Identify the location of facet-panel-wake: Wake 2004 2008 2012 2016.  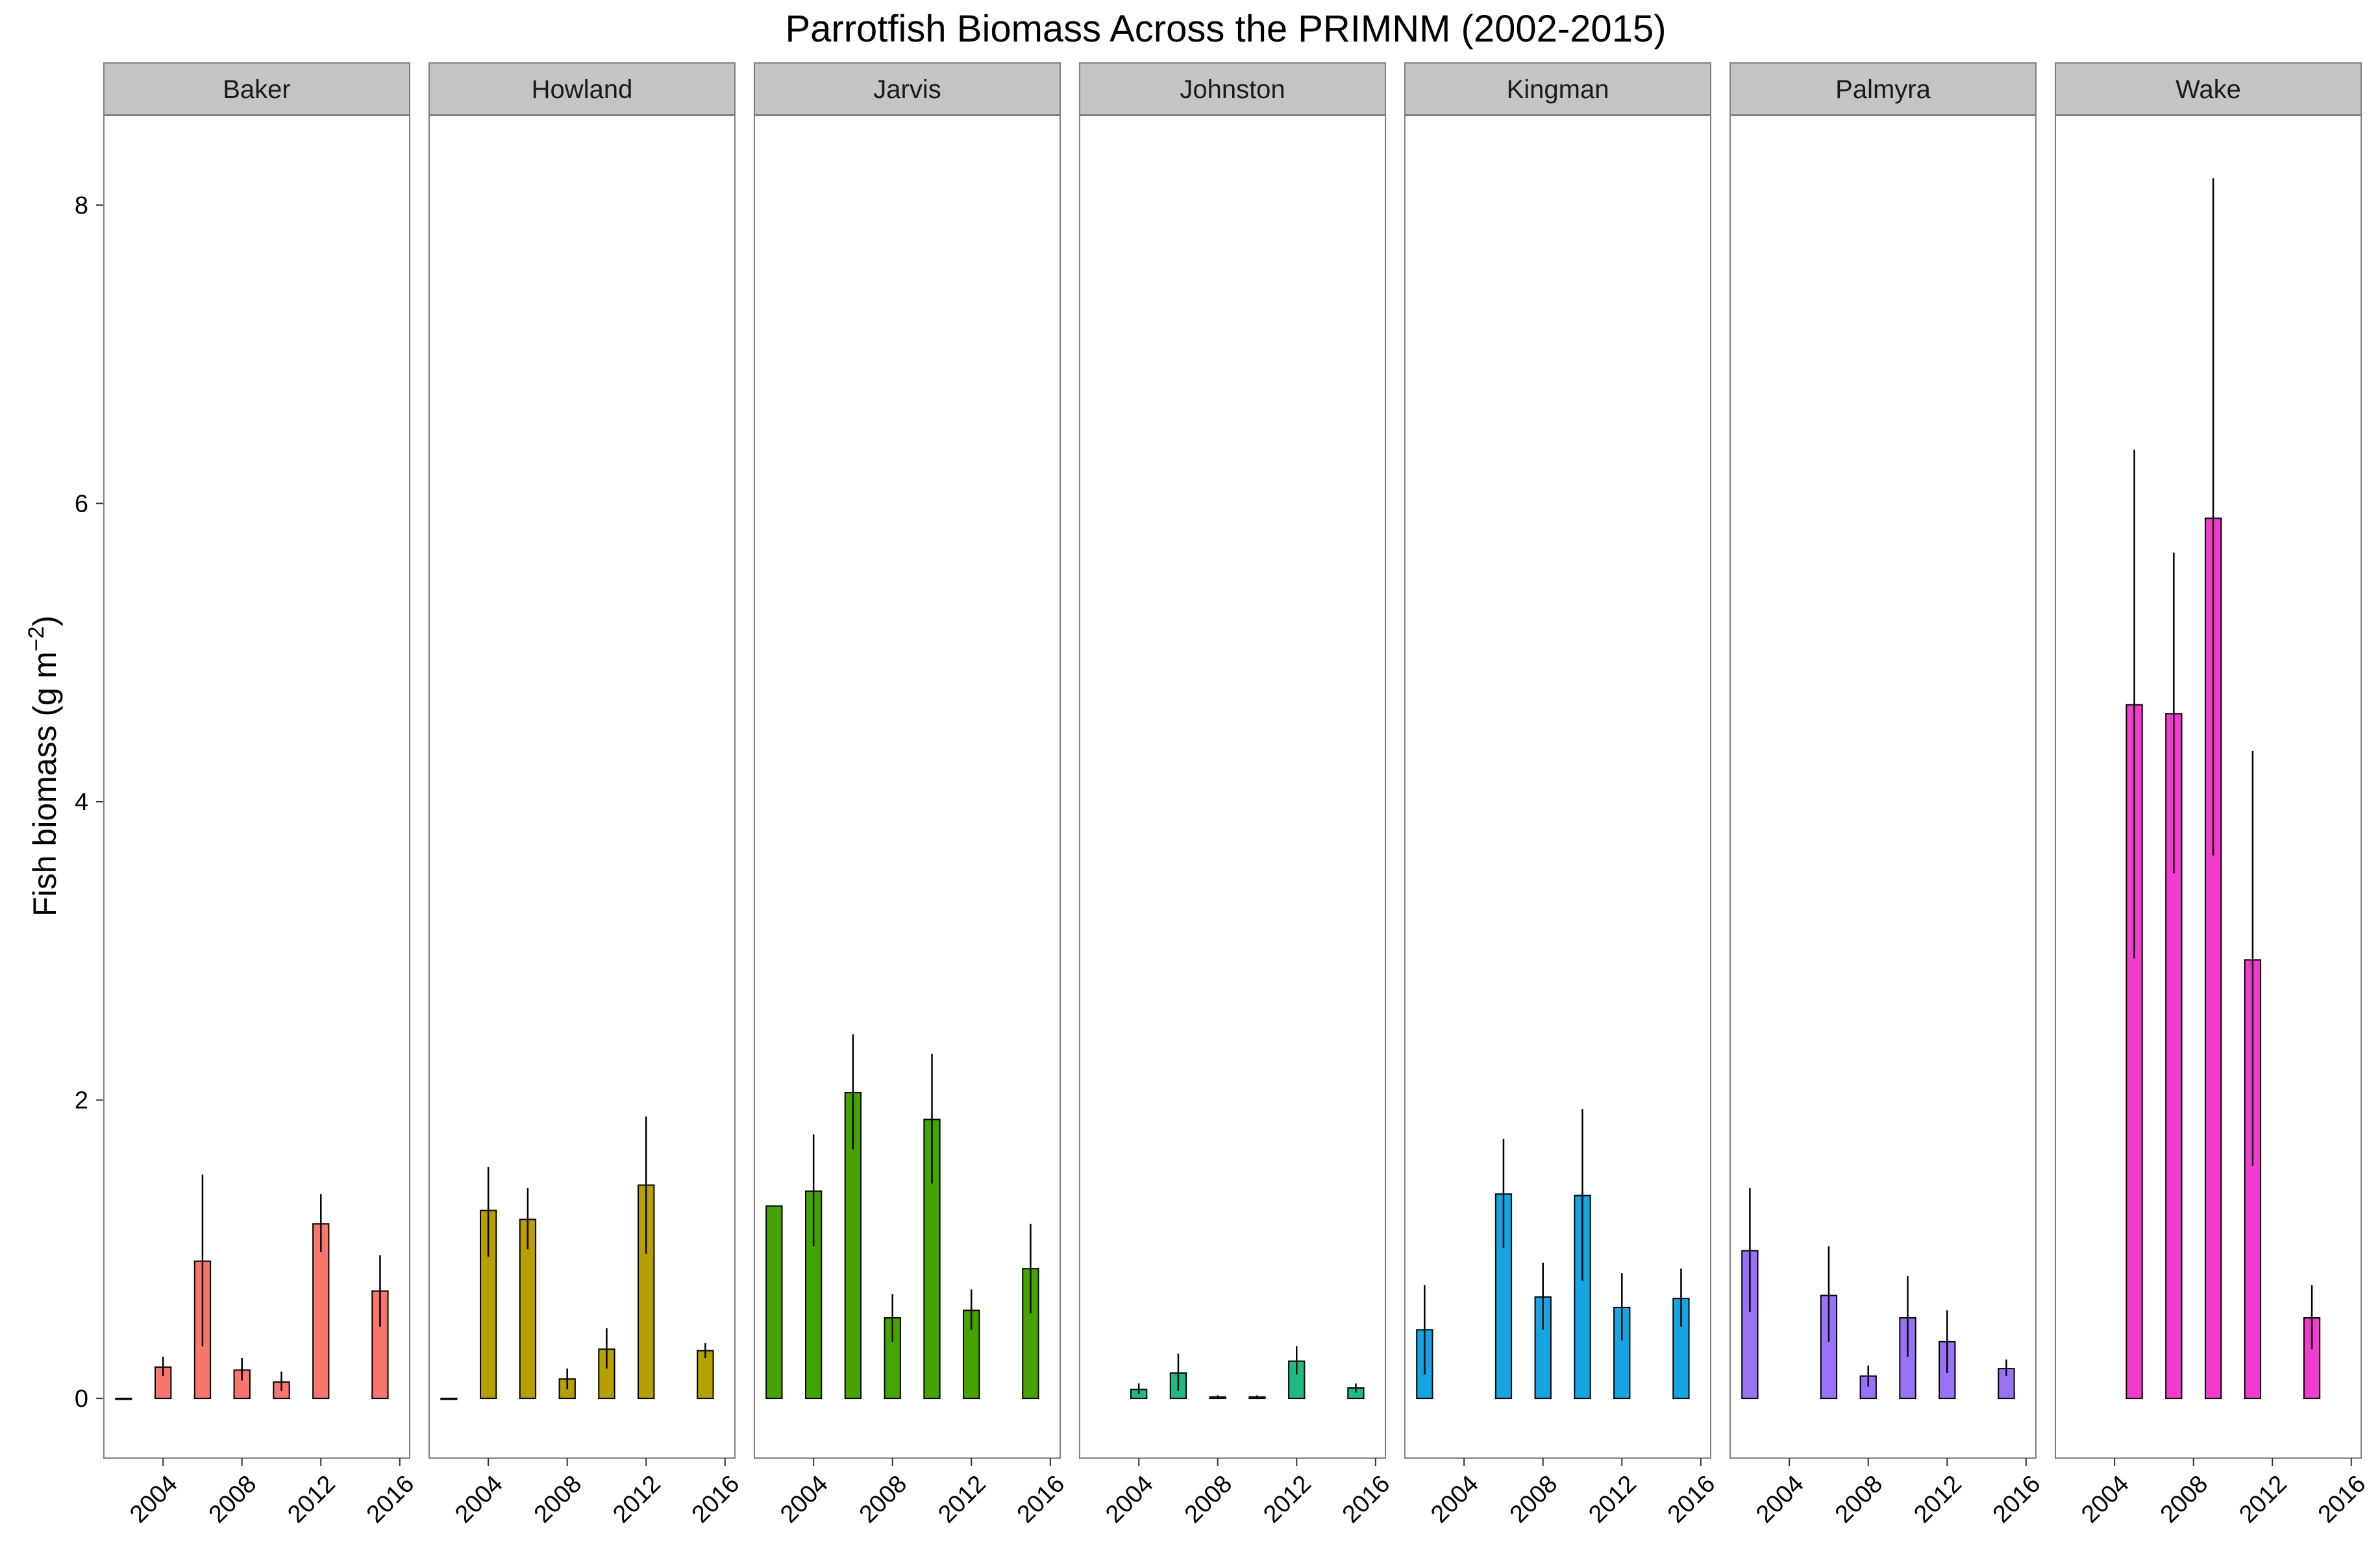
(2213, 795).